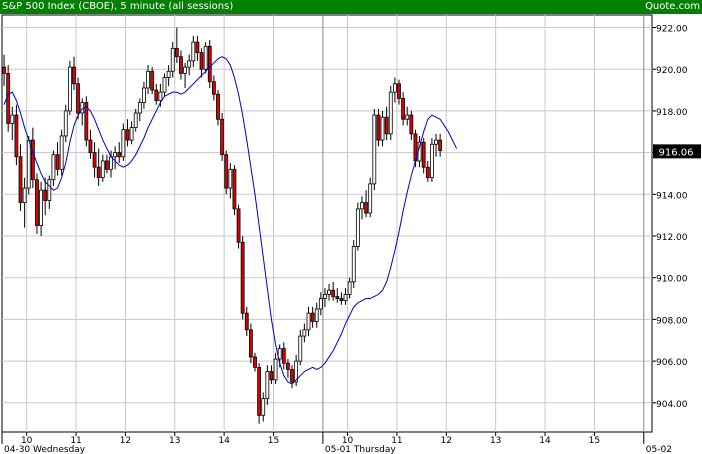 This screenshot has width=702, height=454. Describe the element at coordinates (545, 441) in the screenshot. I see `x-hour-label: 14` at that location.